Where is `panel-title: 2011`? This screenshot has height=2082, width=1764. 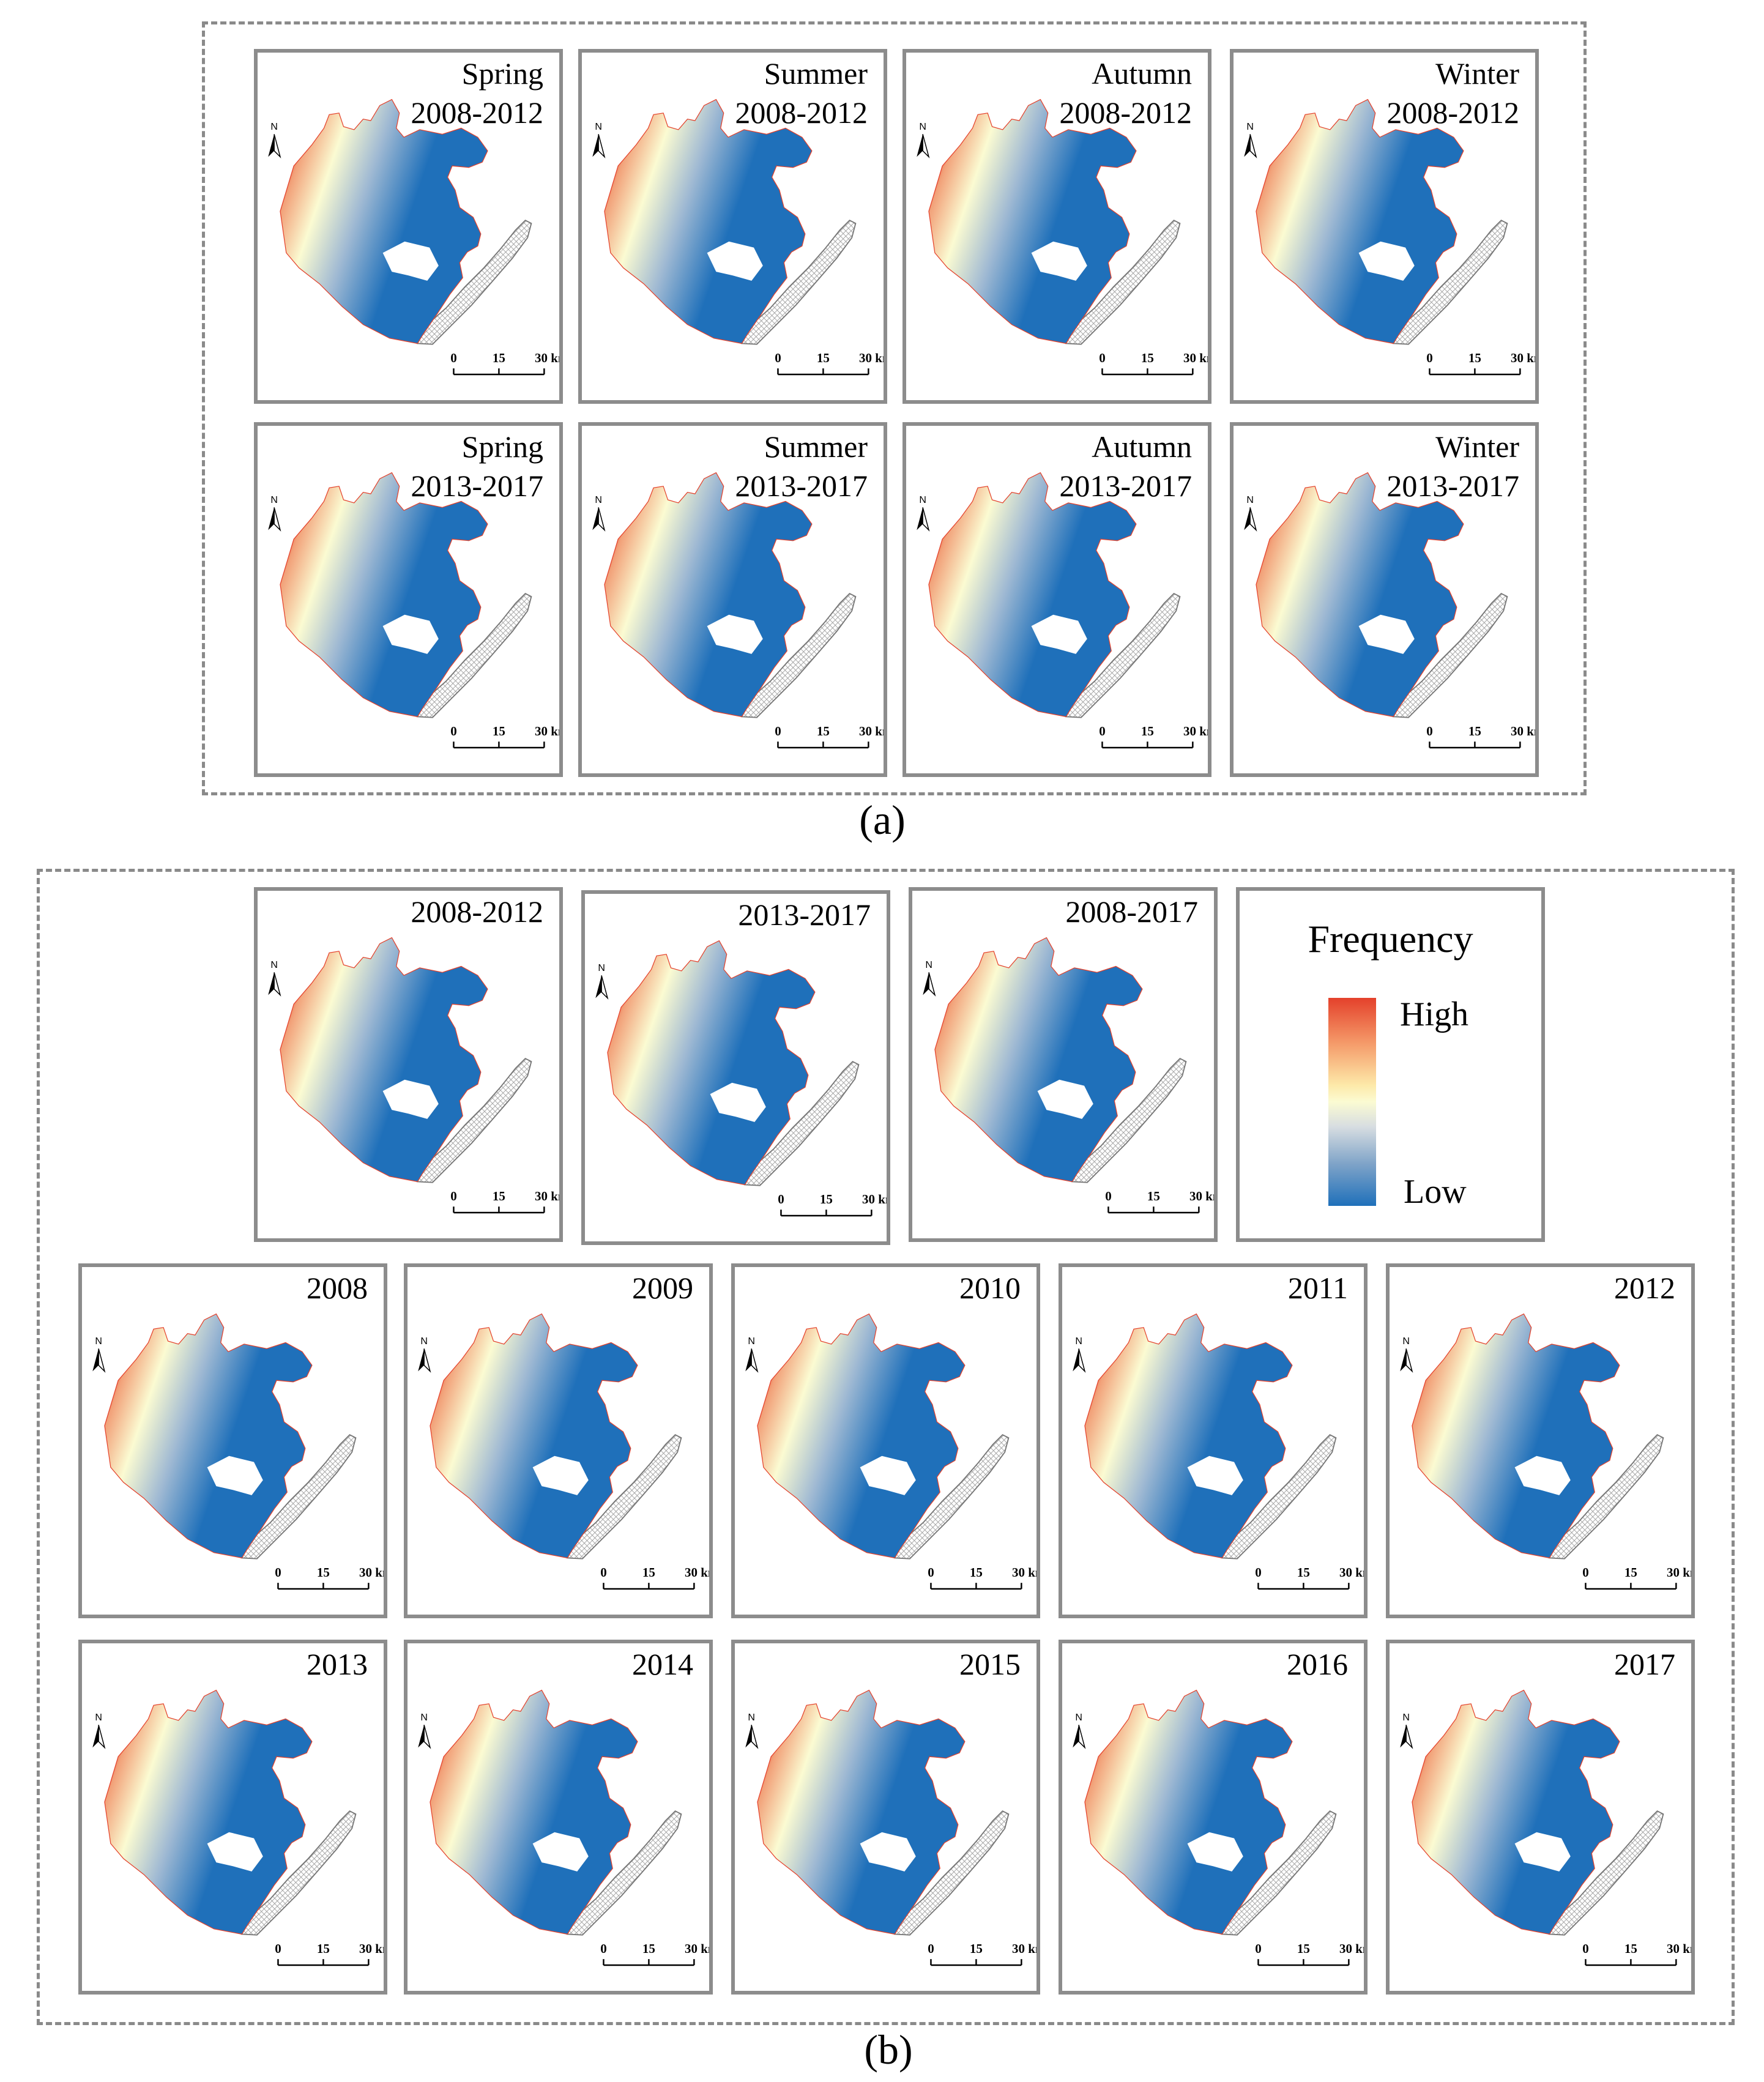 panel-title: 2011 is located at coordinates (1317, 1288).